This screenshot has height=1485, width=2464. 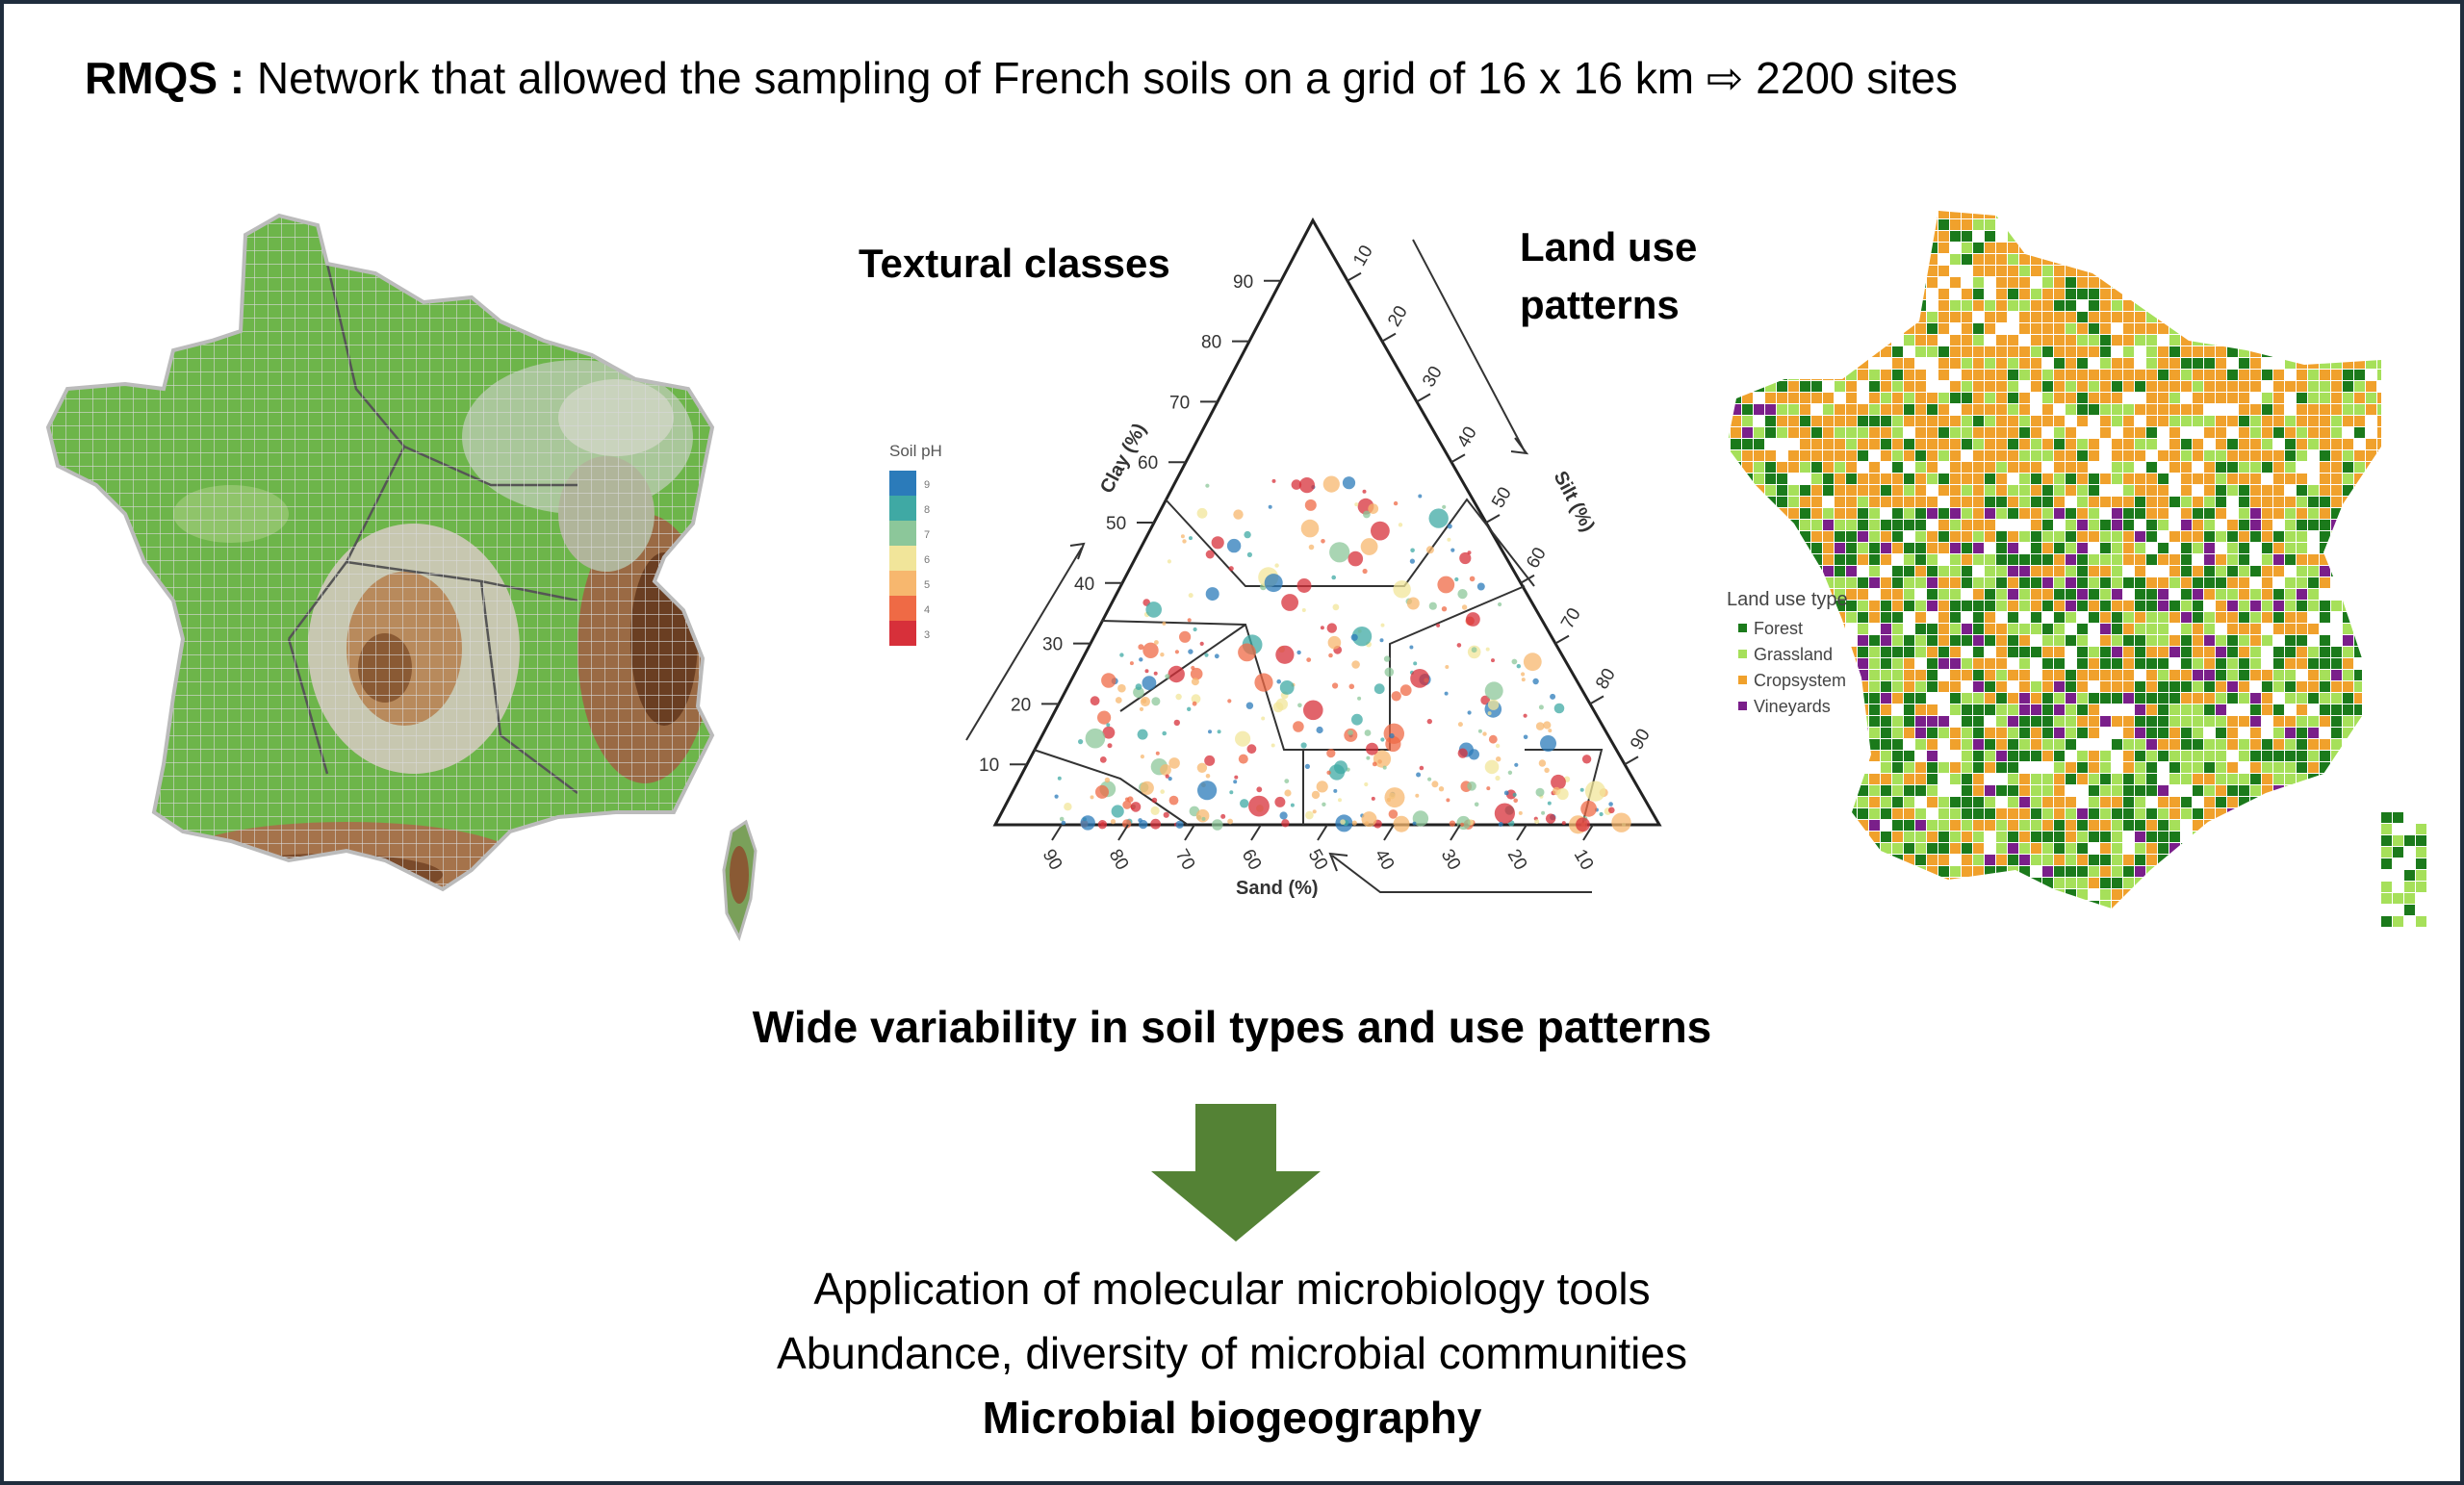 I want to click on silt-tick-label: 70, so click(x=1571, y=618).